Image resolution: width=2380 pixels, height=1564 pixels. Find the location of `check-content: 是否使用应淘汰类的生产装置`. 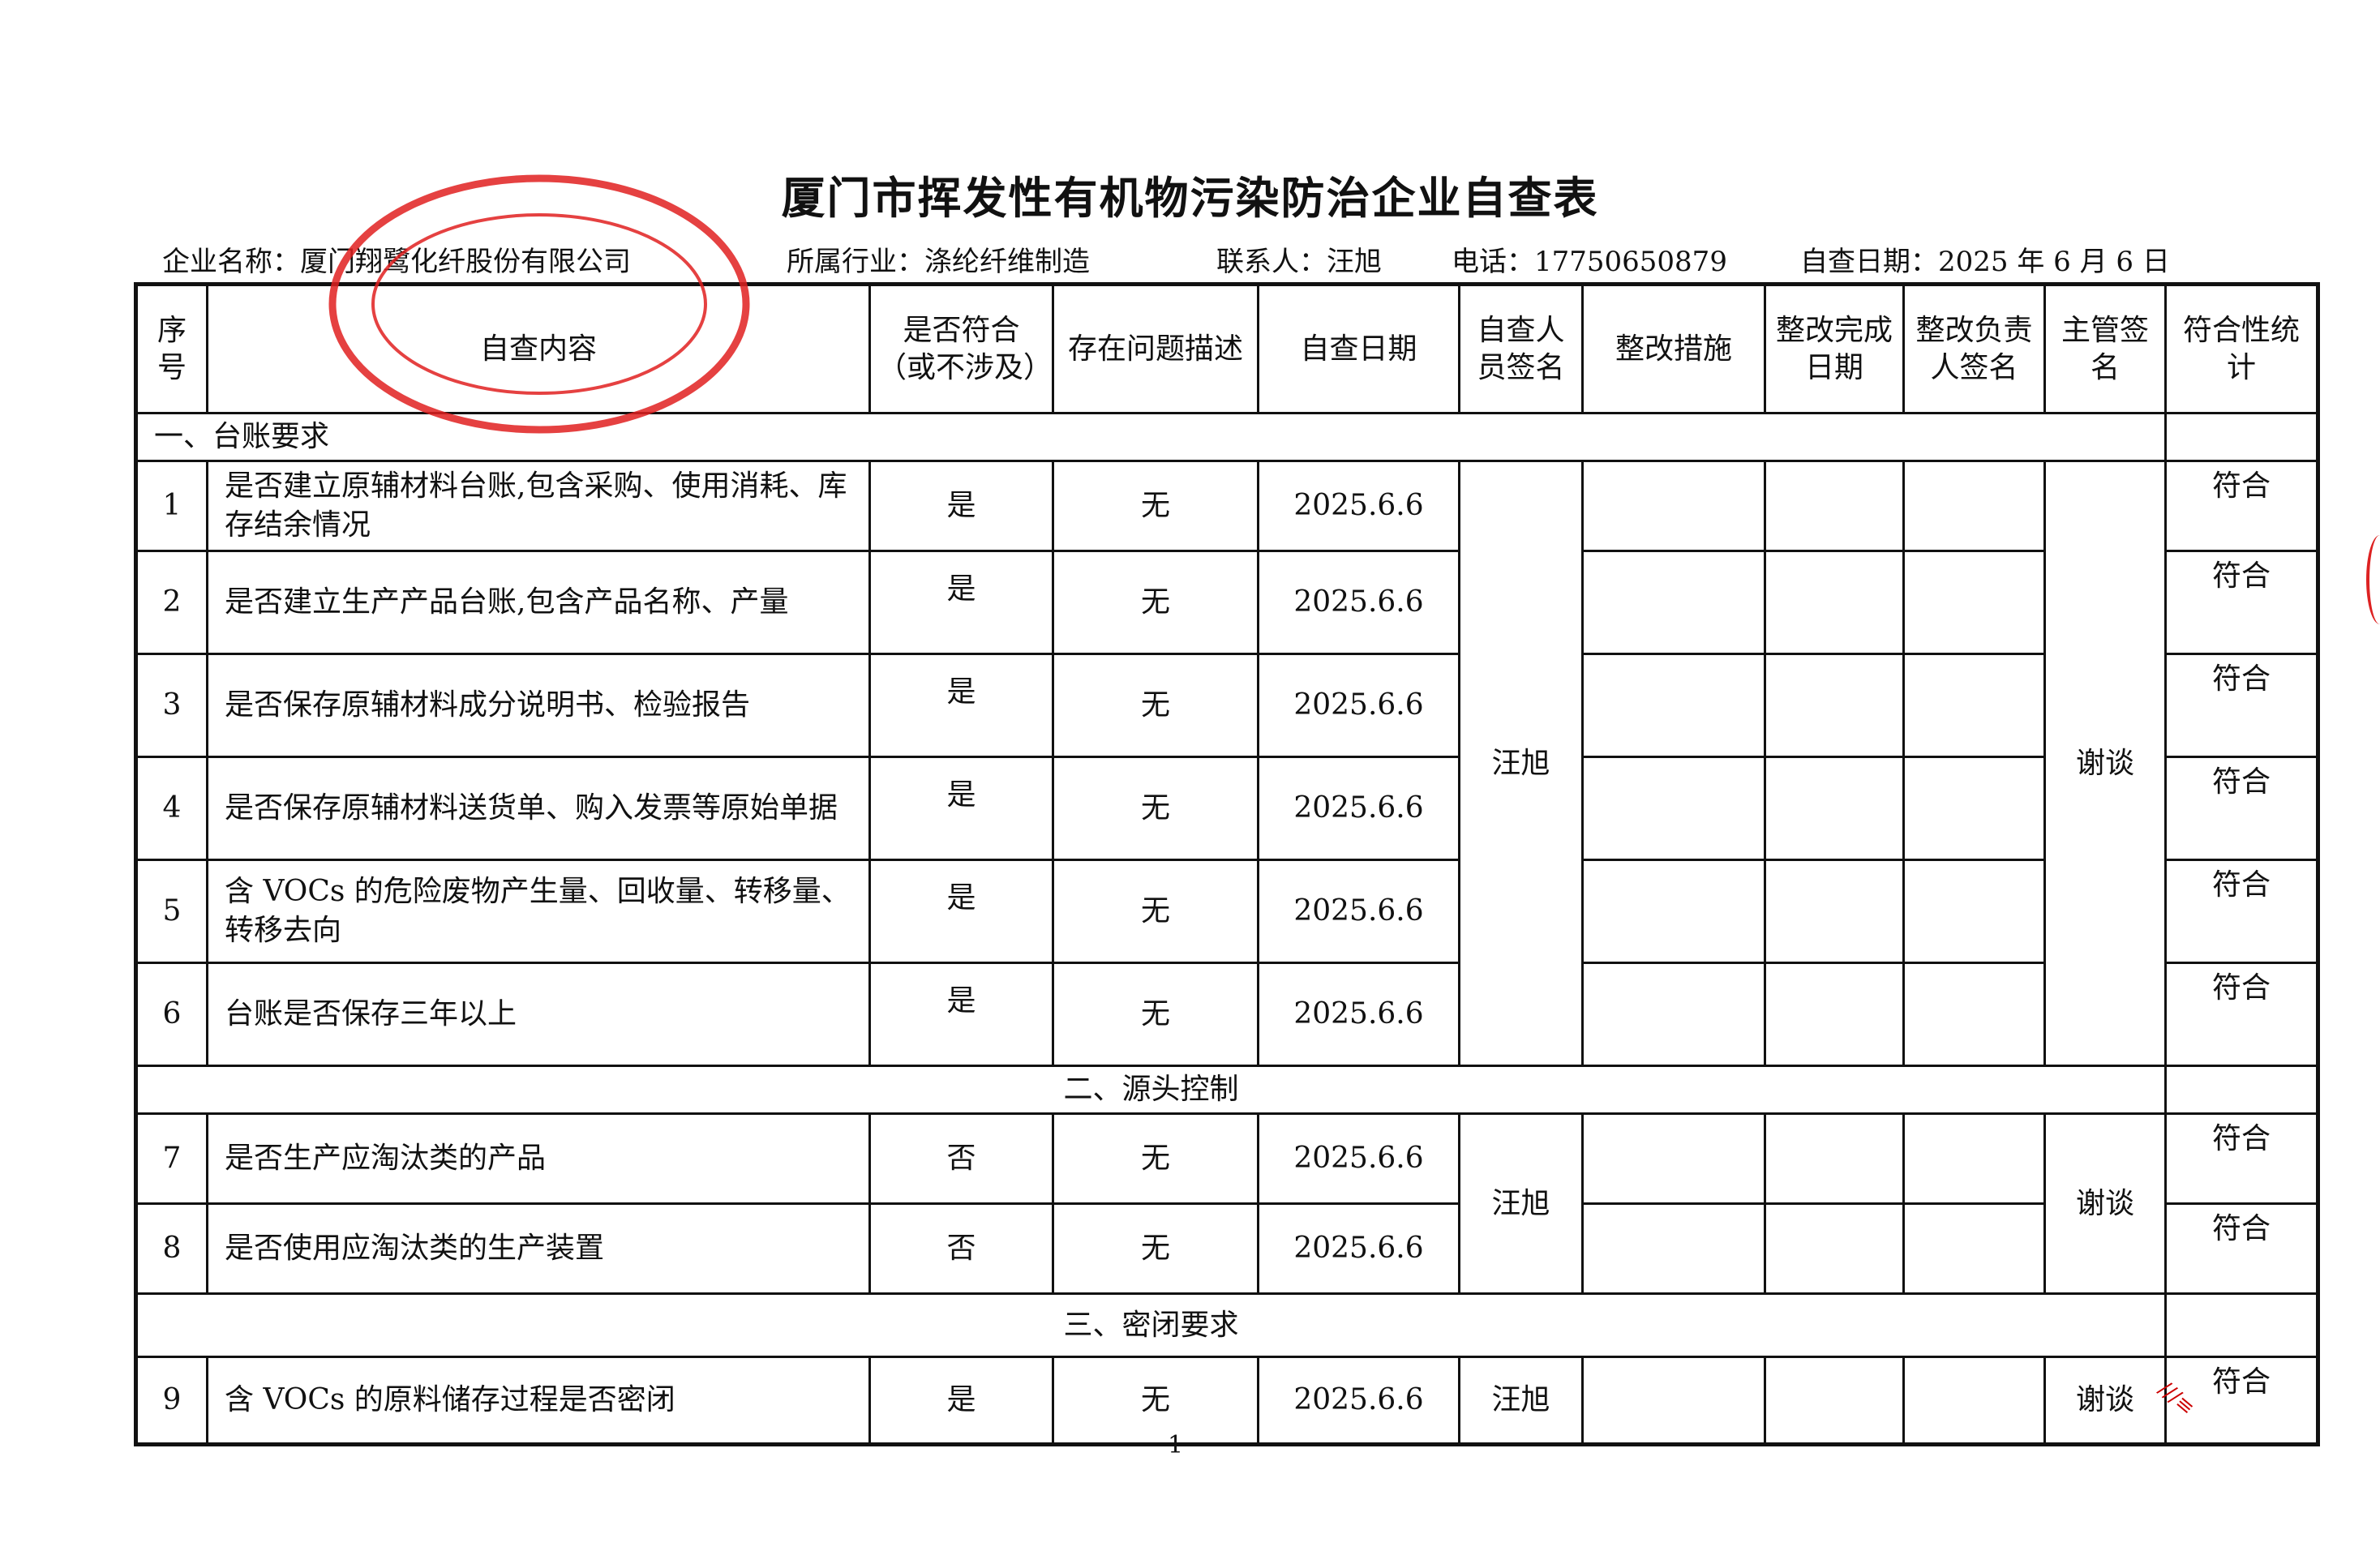

check-content: 是否使用应淘汰类的生产装置 is located at coordinates (538, 1248).